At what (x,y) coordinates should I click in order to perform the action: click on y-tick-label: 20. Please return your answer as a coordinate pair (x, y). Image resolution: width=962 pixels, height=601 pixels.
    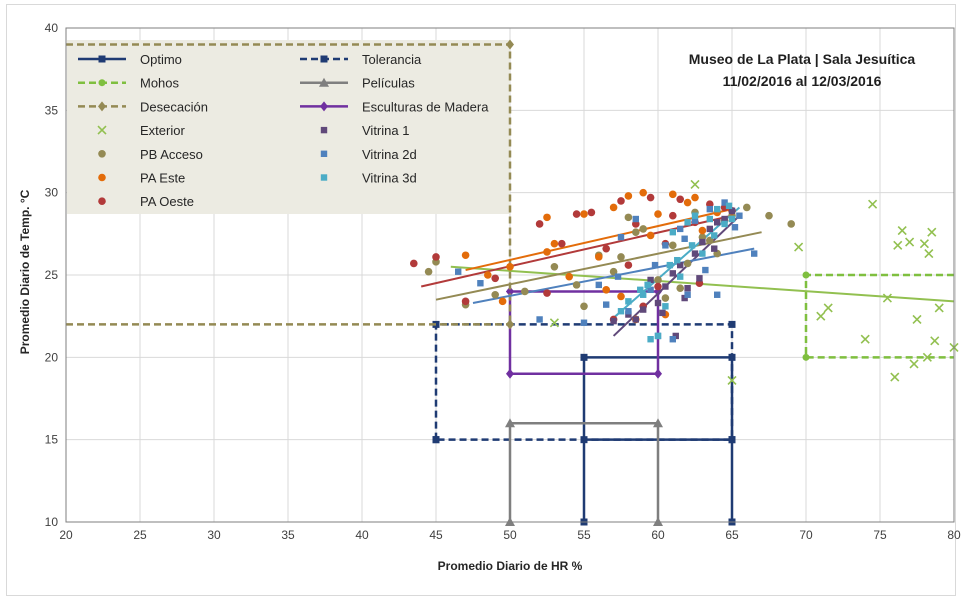
    Looking at the image, I should click on (52, 357).